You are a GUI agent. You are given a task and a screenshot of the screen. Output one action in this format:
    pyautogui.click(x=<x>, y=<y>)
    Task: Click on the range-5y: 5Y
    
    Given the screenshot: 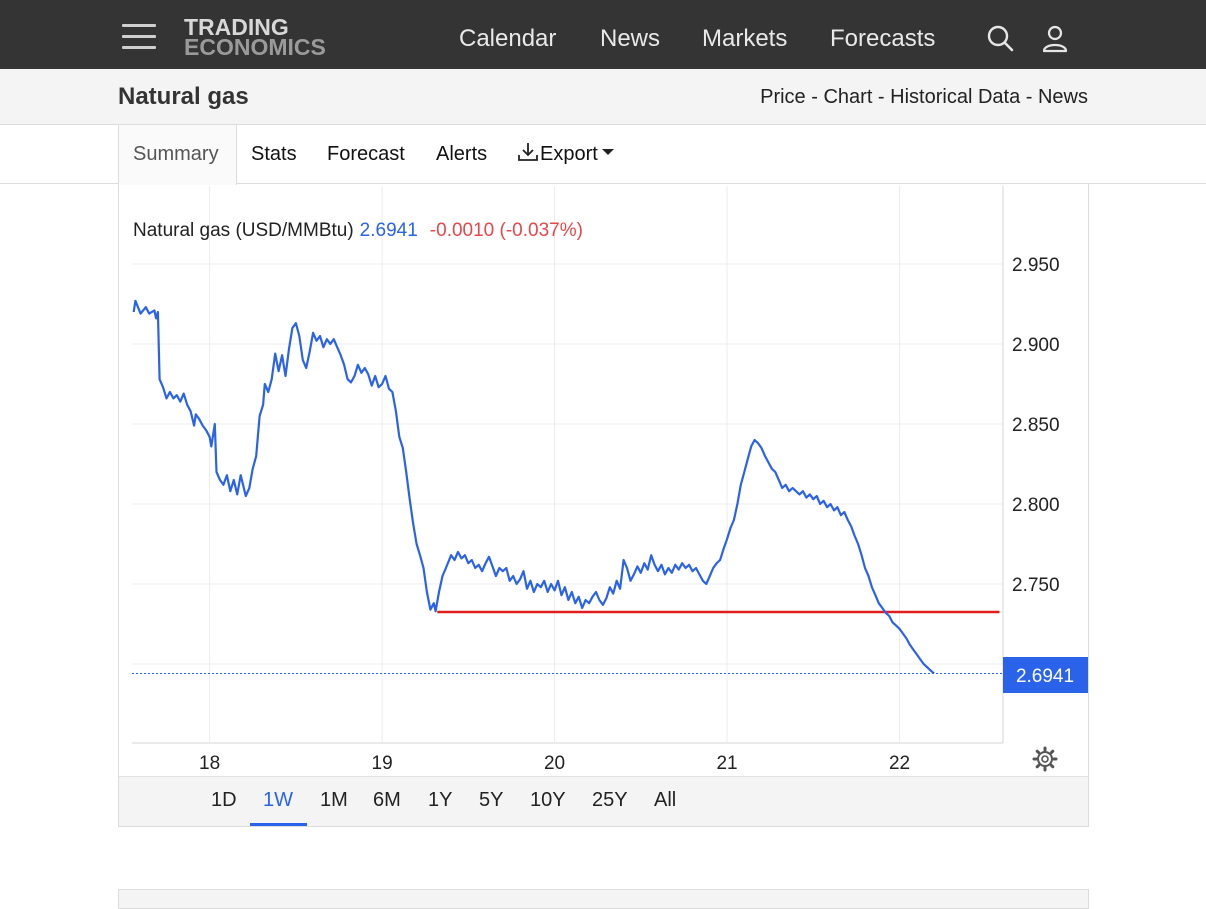 What is the action you would take?
    pyautogui.click(x=491, y=800)
    